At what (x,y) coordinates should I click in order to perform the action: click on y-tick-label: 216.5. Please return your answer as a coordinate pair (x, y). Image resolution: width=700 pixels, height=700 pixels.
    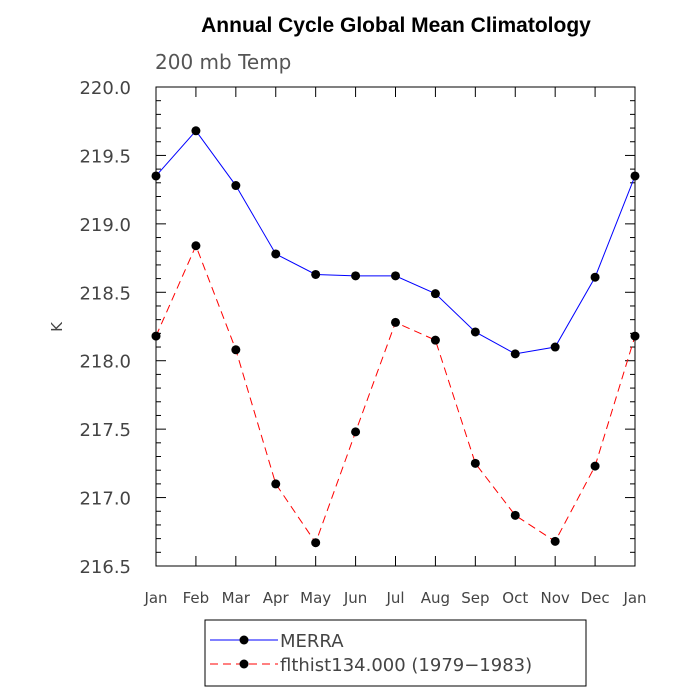
    Looking at the image, I should click on (105, 567).